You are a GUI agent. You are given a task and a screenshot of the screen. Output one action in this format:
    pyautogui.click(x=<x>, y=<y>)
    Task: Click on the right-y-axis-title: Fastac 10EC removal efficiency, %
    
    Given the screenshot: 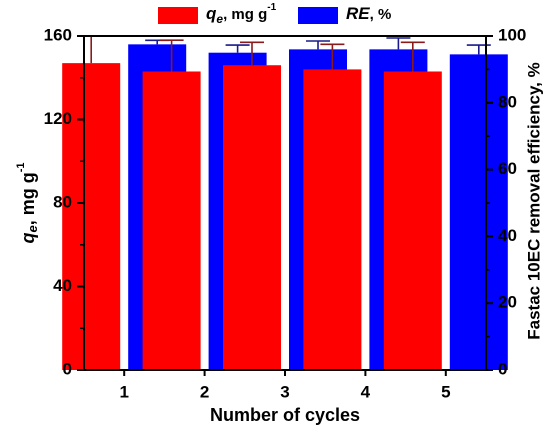 What is the action you would take?
    pyautogui.click(x=533, y=201)
    